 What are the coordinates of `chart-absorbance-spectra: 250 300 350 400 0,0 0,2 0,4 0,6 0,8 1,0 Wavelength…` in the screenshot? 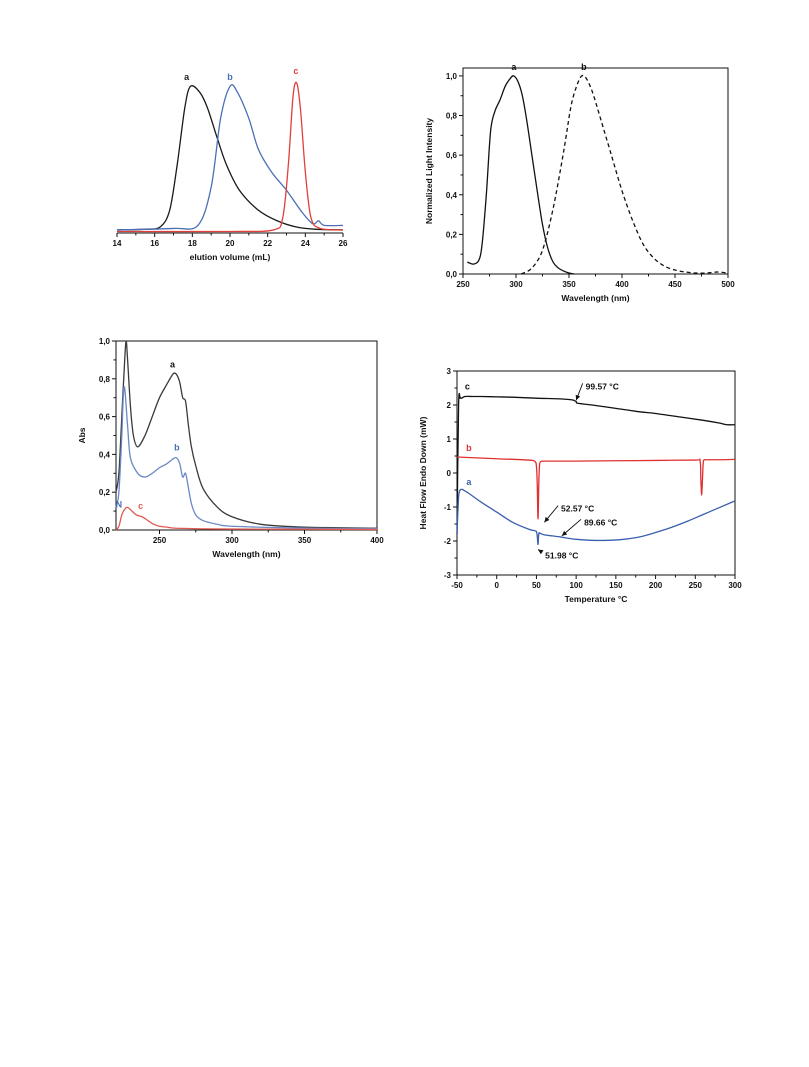 It's located at (230, 448).